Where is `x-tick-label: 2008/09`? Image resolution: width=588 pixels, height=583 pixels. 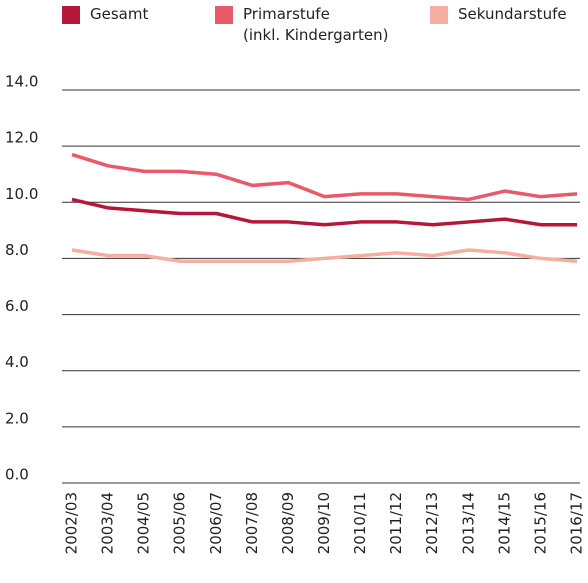
x-tick-label: 2008/09 is located at coordinates (288, 523).